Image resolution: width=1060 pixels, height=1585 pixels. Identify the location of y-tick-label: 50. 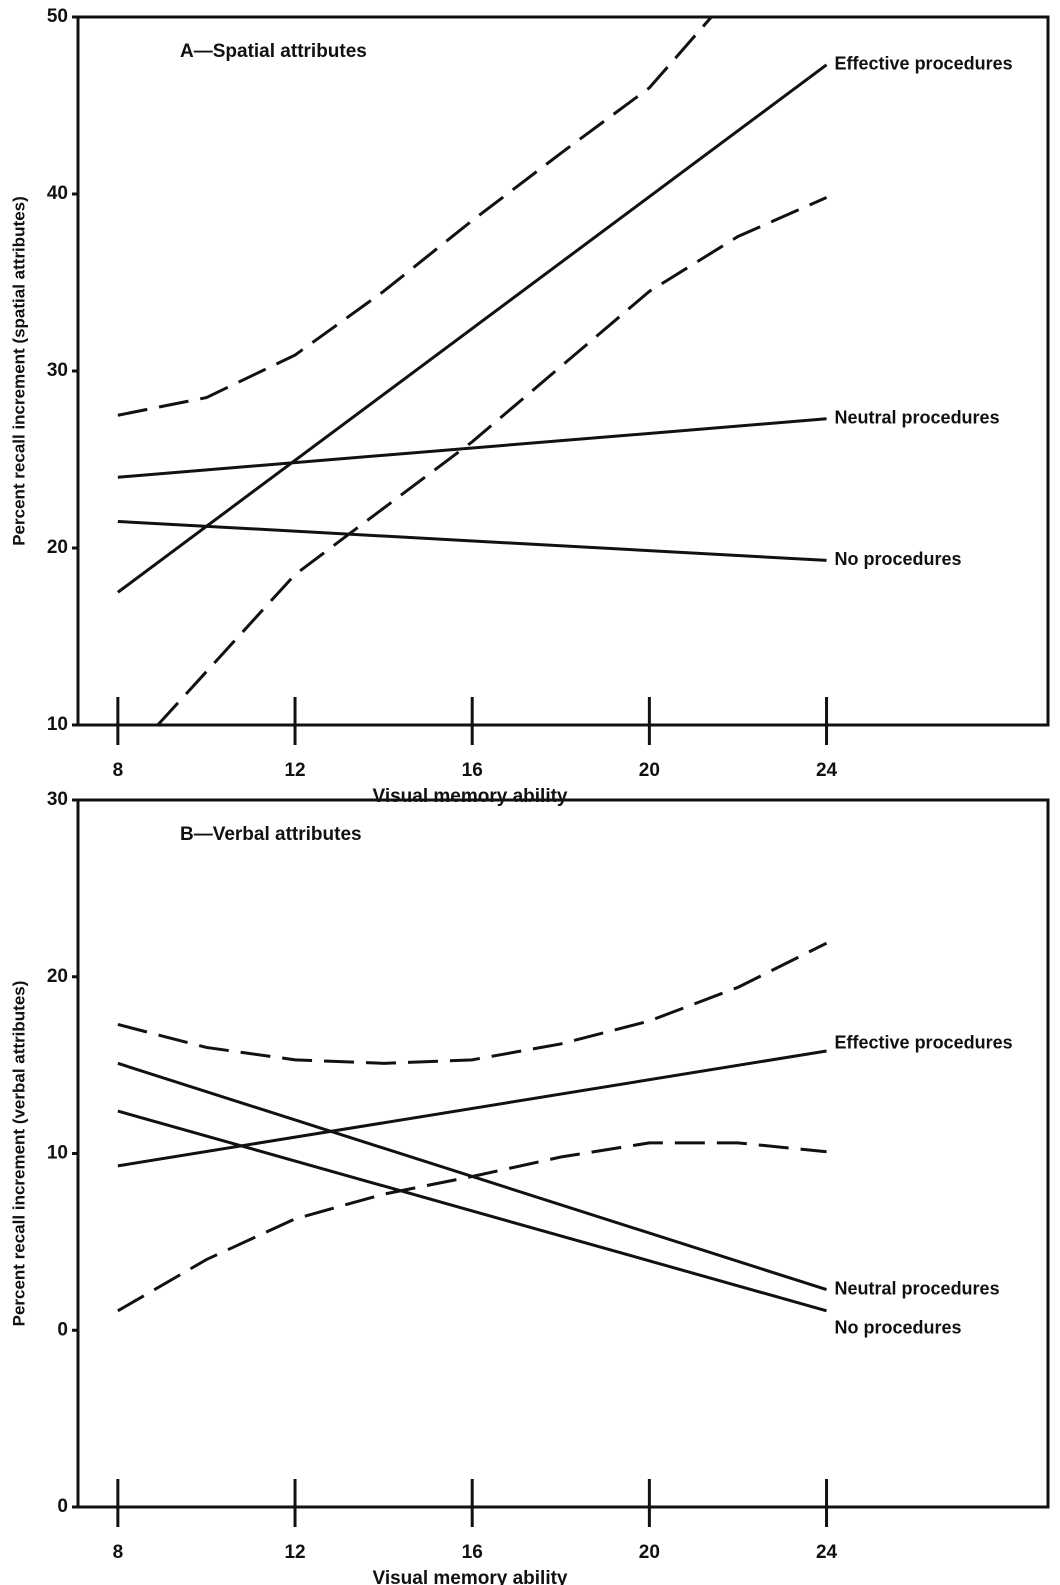
(57, 16).